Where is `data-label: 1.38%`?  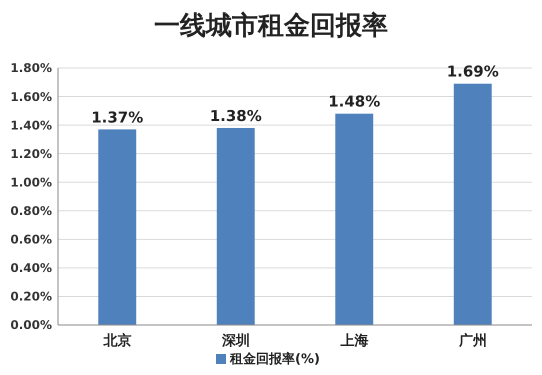 data-label: 1.38% is located at coordinates (236, 115).